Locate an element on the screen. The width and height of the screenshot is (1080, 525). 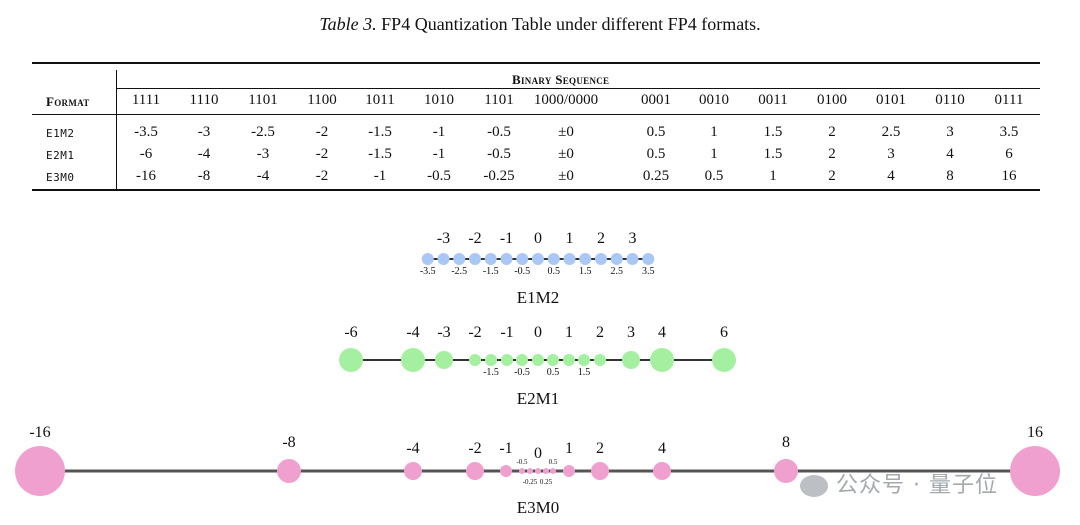
e1m2-minor-label: 1.5 is located at coordinates (585, 271).